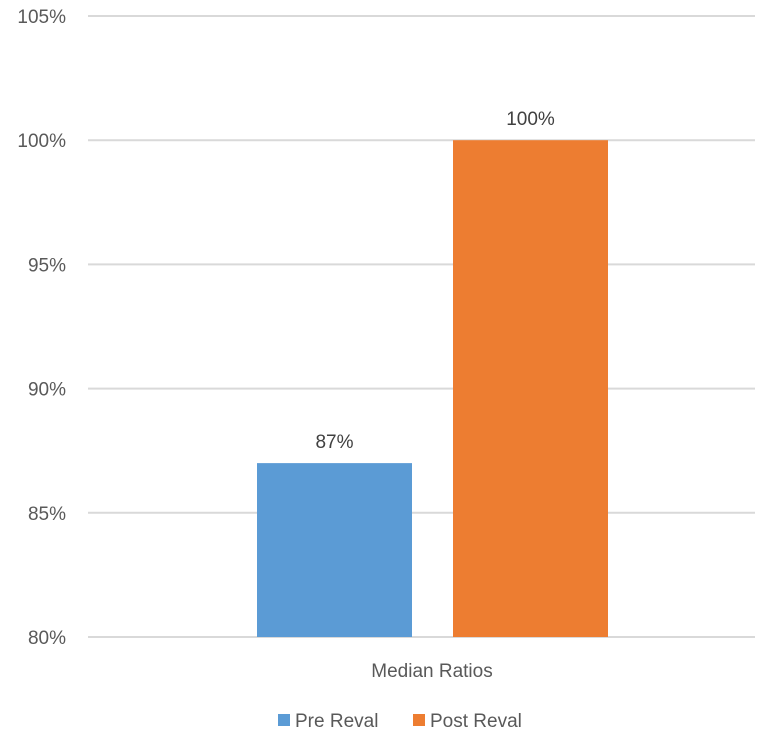  I want to click on y-tick-label: 90%, so click(47, 390).